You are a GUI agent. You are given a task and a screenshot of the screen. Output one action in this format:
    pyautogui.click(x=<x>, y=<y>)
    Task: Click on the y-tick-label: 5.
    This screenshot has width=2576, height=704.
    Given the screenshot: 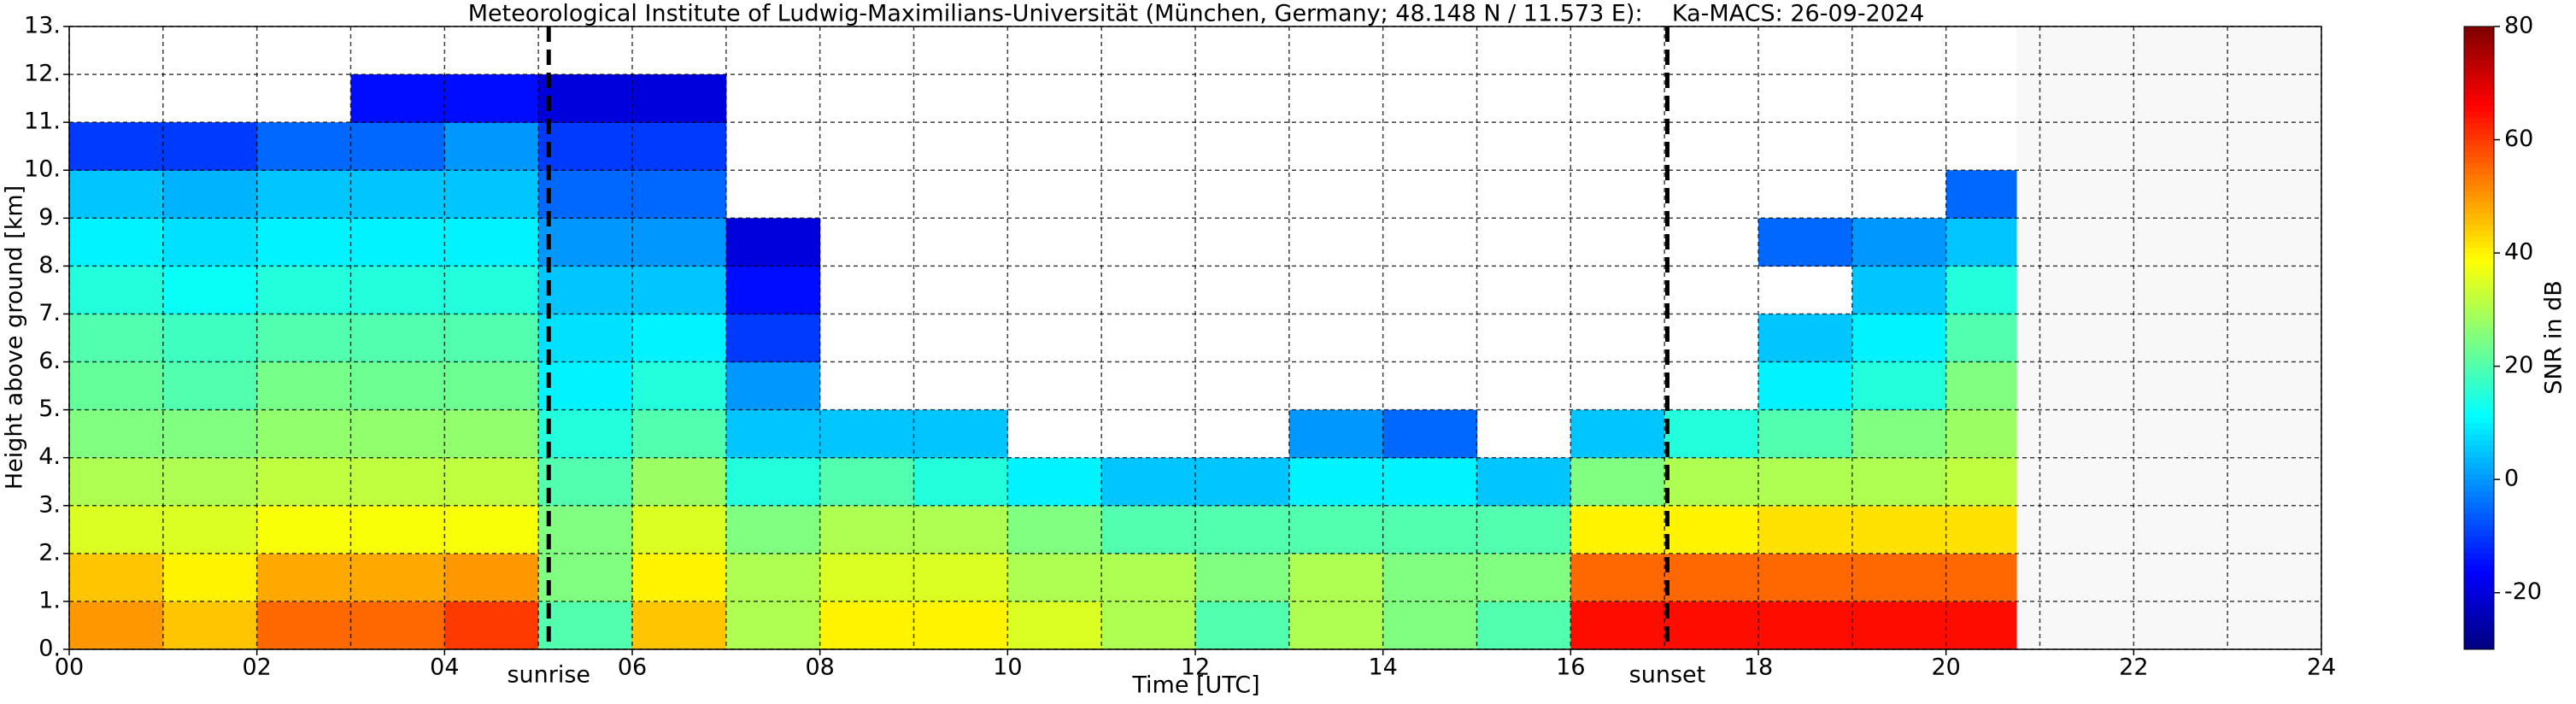 What is the action you would take?
    pyautogui.click(x=49, y=409)
    